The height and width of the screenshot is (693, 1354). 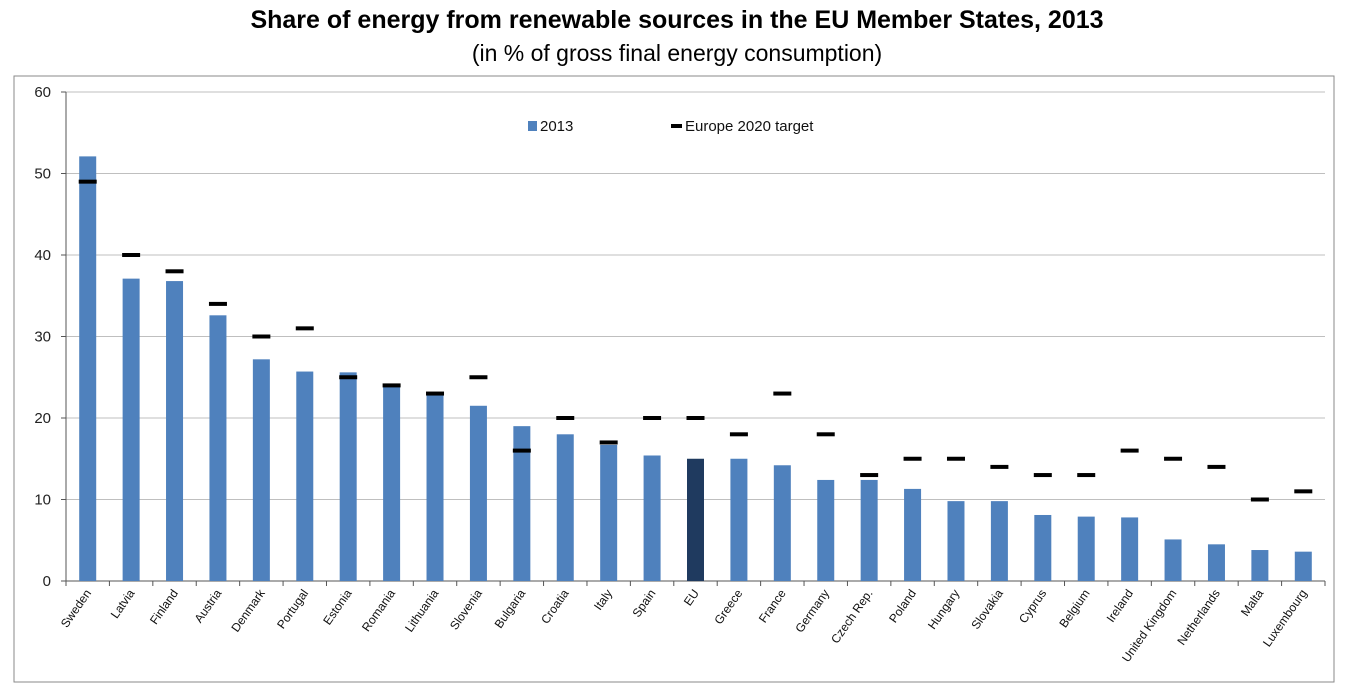 What do you see at coordinates (532, 126) in the screenshot?
I see `legend-swatch-2013` at bounding box center [532, 126].